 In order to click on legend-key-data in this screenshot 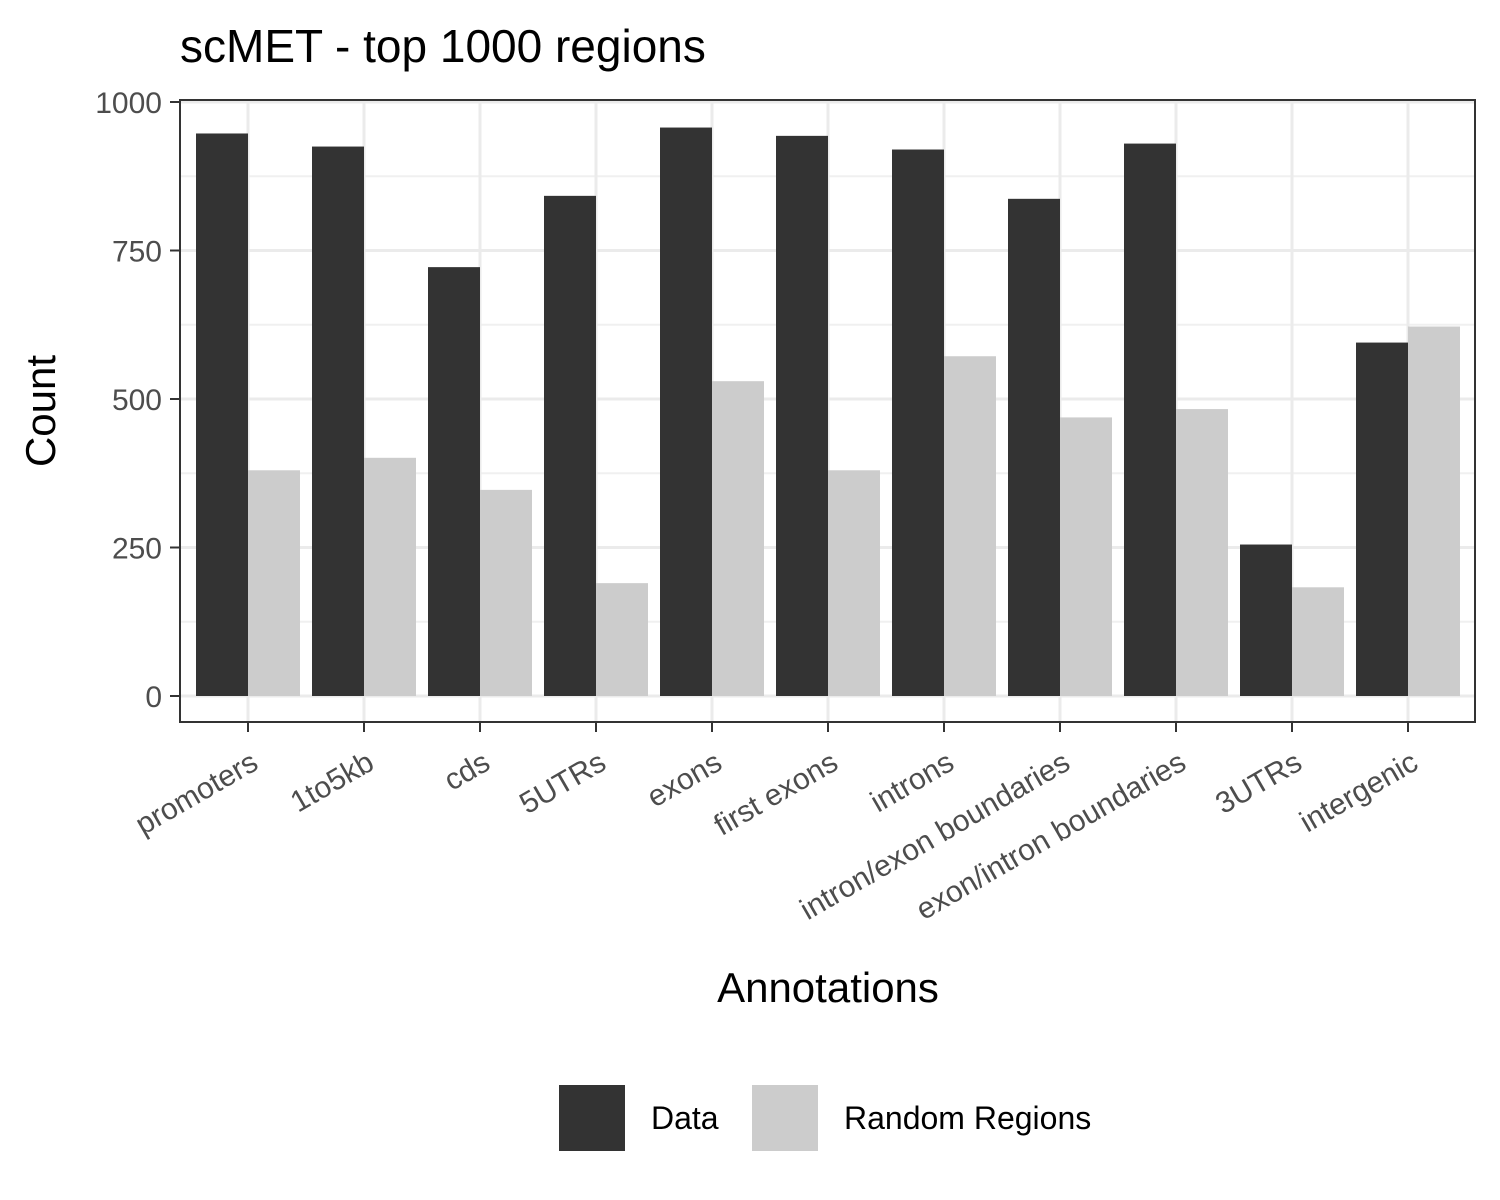, I will do `click(592, 1118)`.